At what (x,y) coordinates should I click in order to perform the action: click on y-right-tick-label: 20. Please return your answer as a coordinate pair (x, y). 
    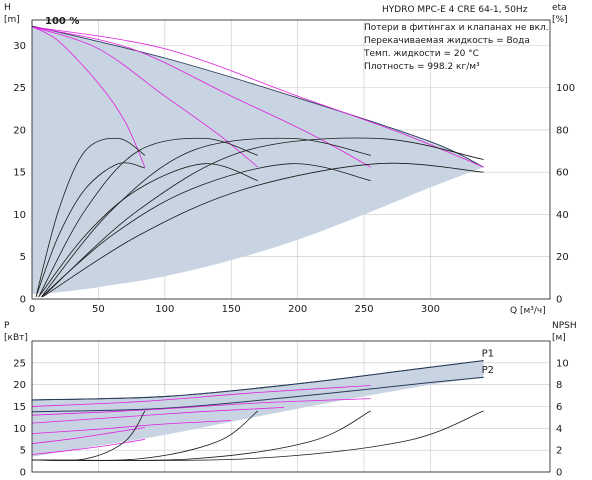
    Looking at the image, I should click on (562, 257).